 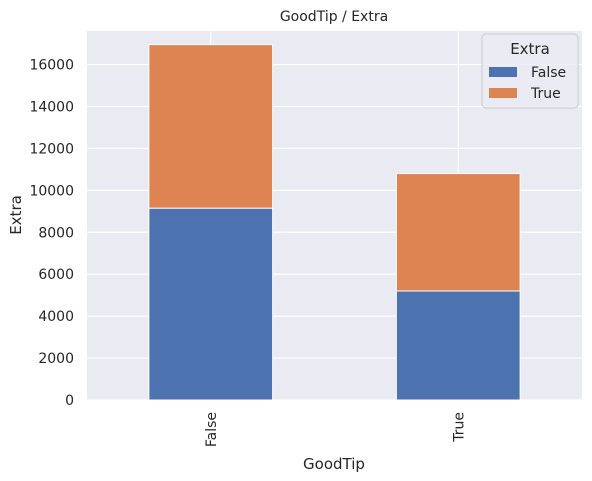 What do you see at coordinates (69, 401) in the screenshot?
I see `y-tick-label: 0` at bounding box center [69, 401].